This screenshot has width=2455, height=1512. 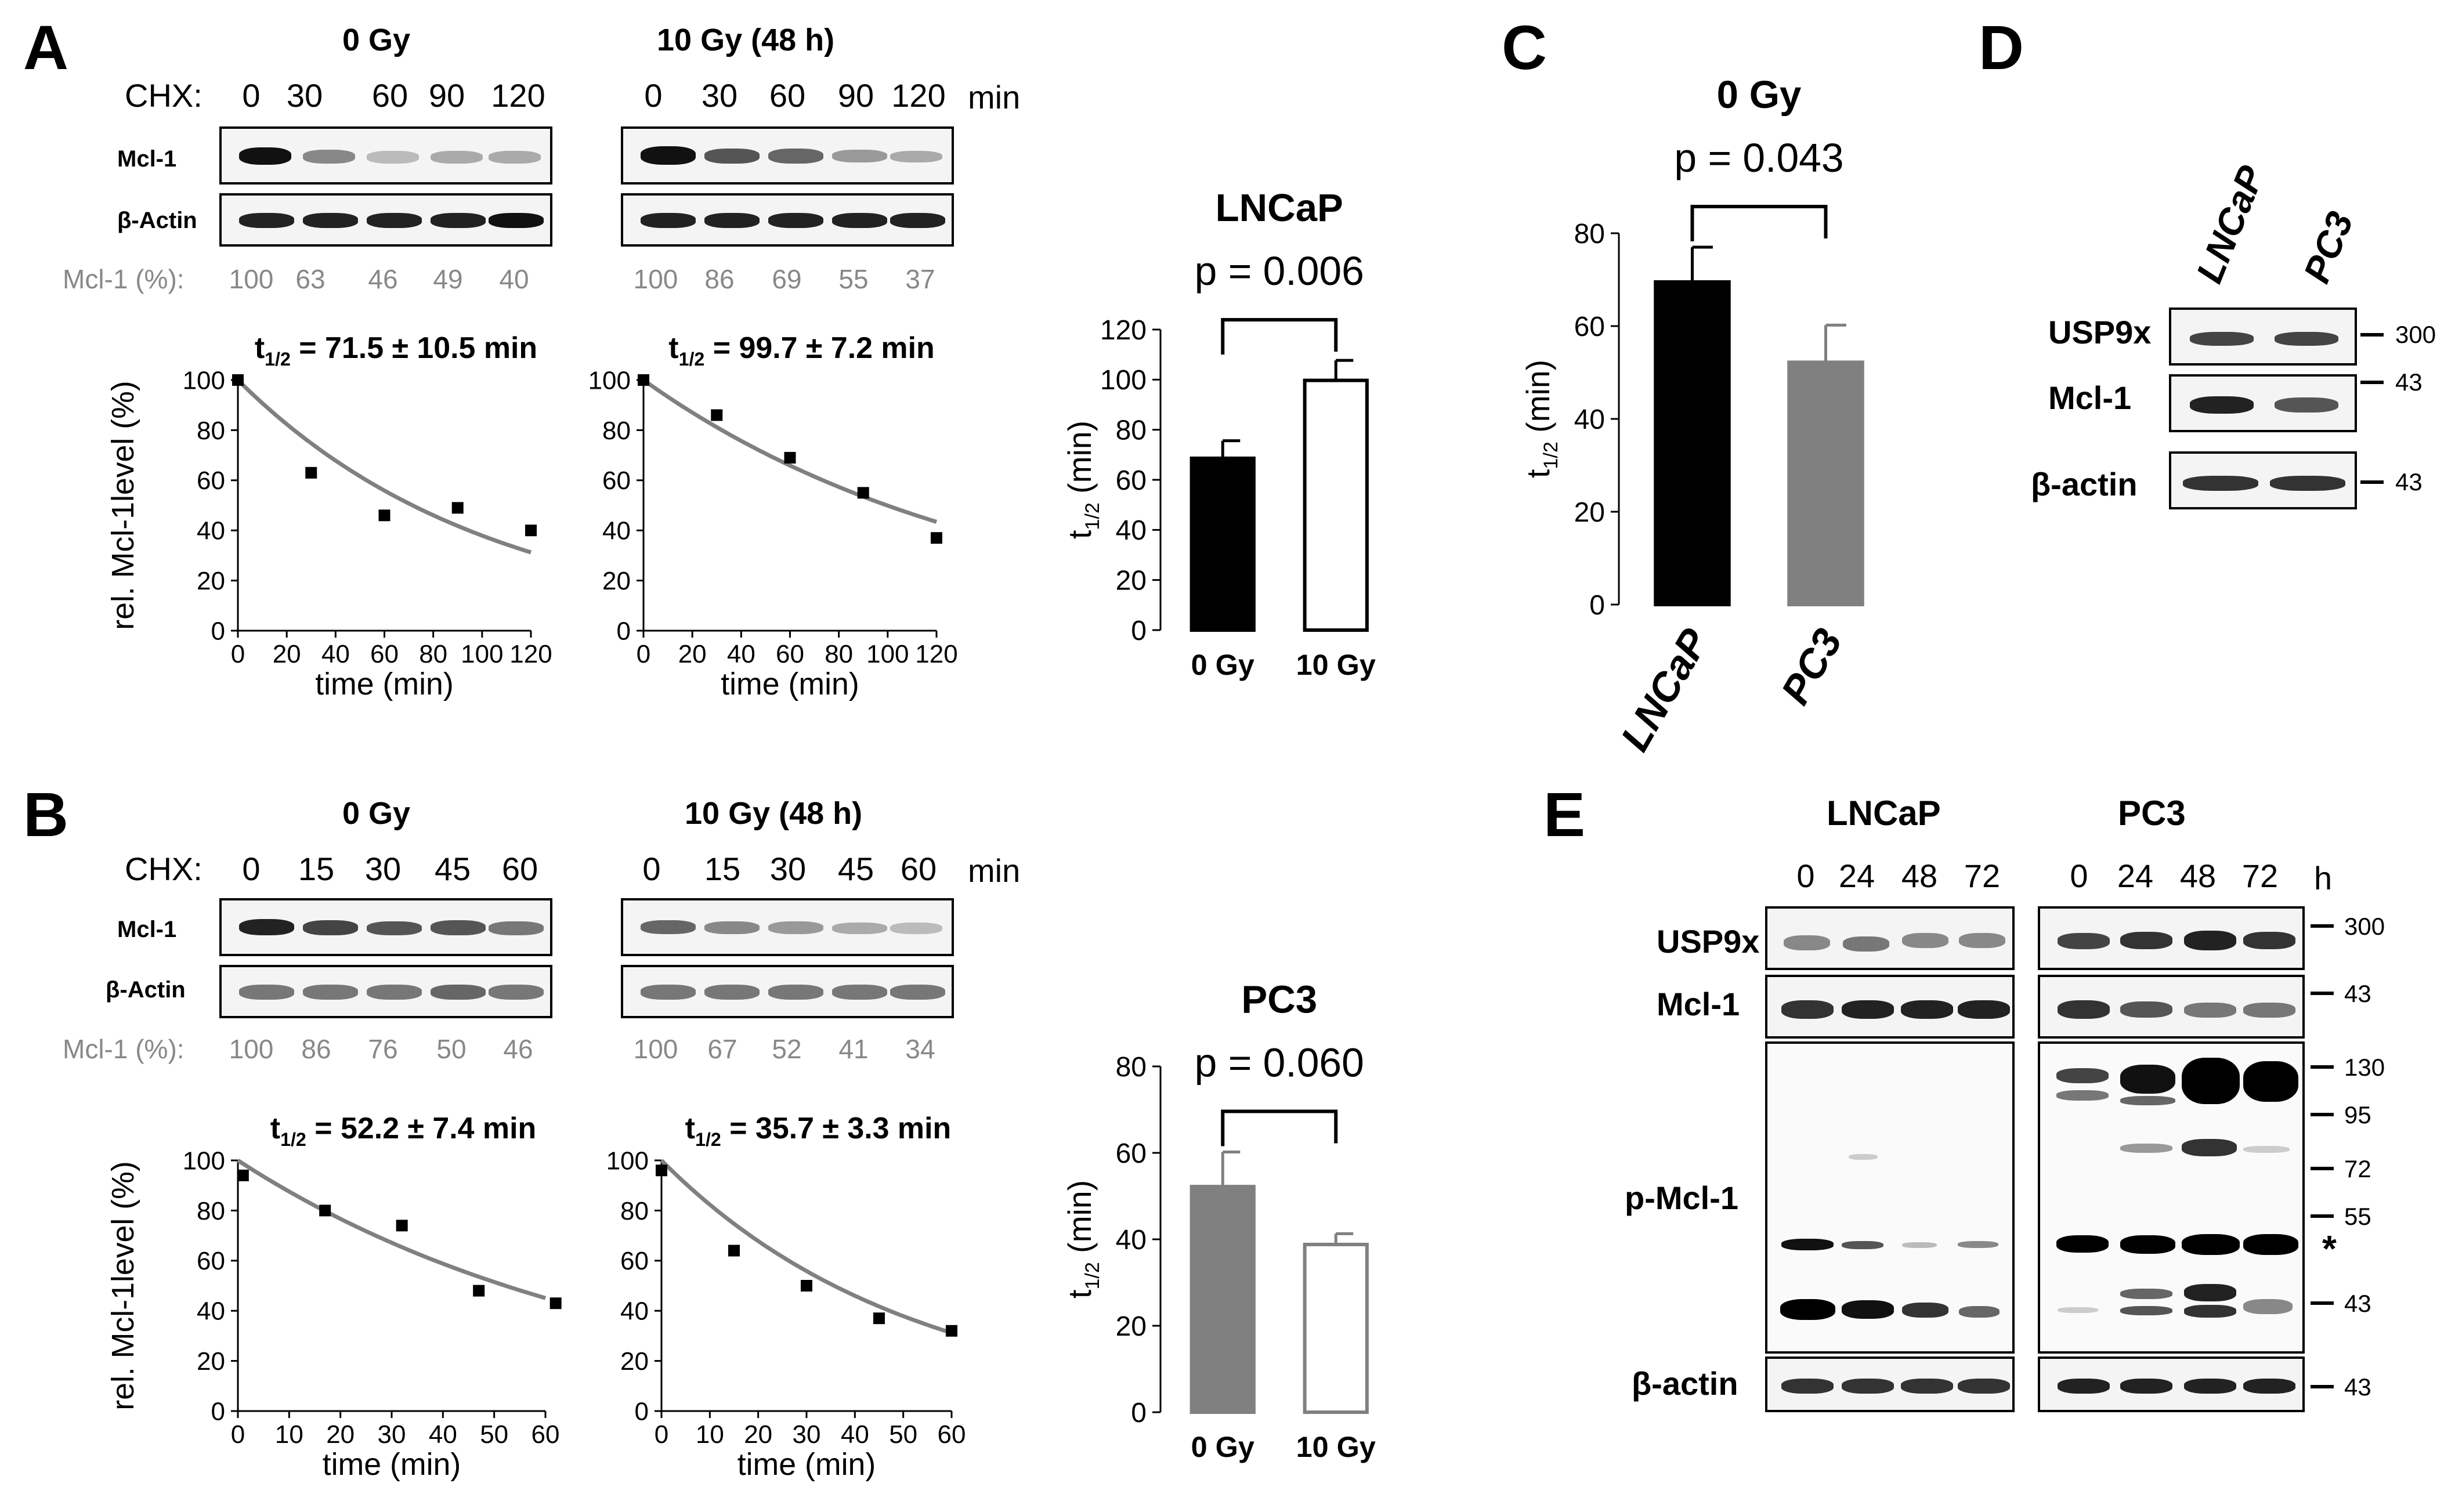 I want to click on e-time: 0, so click(x=2079, y=876).